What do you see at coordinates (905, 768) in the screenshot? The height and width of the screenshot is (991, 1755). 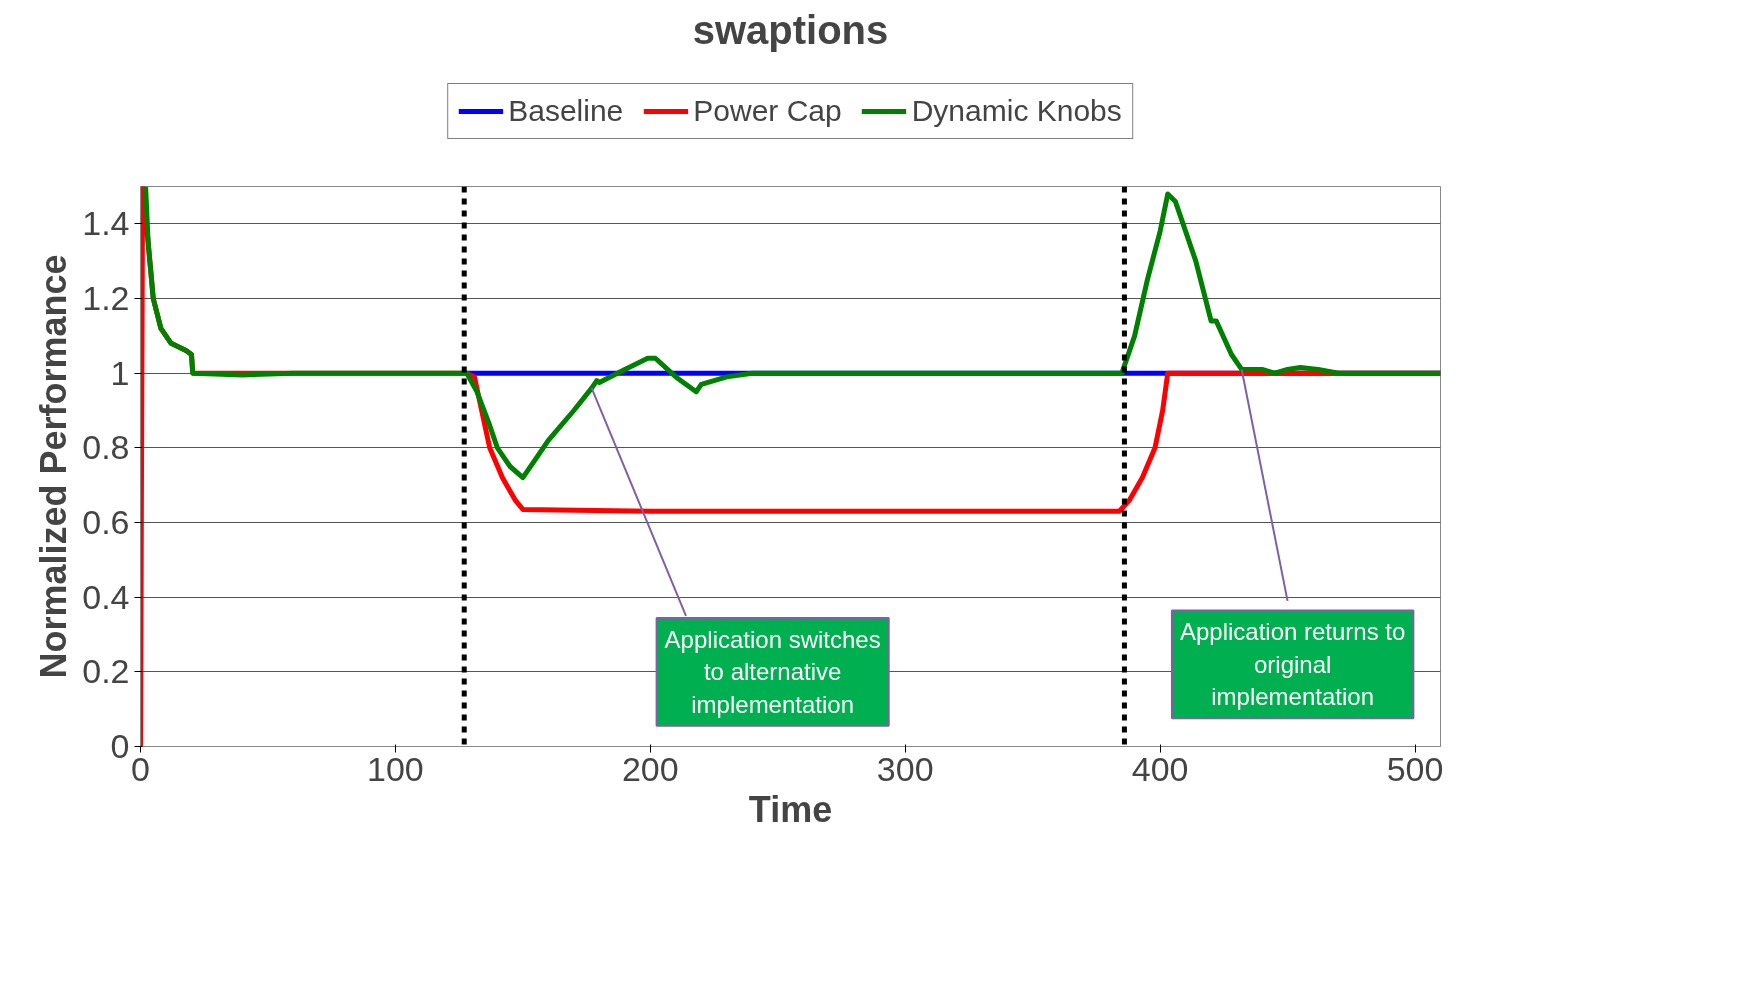 I see `x-tick-label: 300` at bounding box center [905, 768].